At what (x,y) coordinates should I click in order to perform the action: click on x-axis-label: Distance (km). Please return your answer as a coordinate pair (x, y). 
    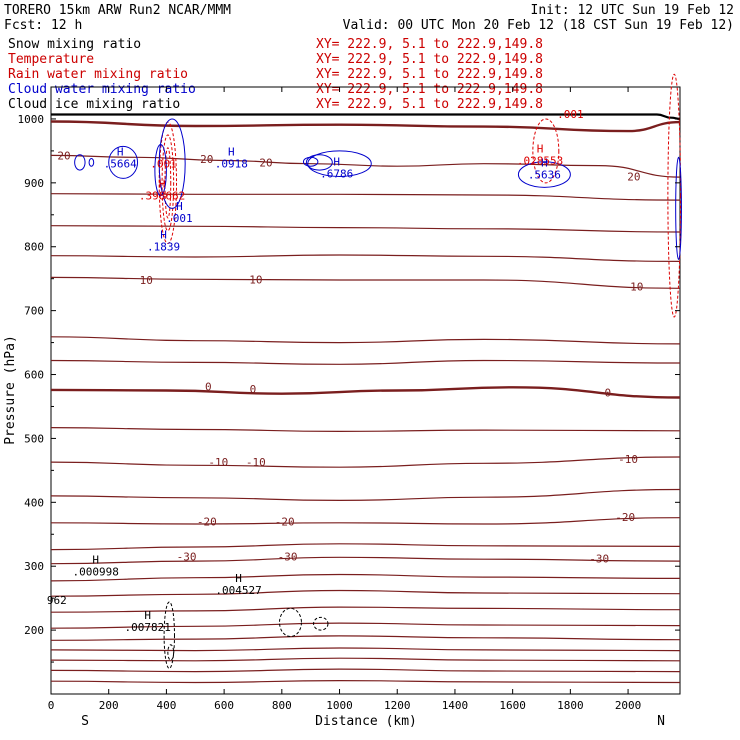
    Looking at the image, I should click on (366, 721).